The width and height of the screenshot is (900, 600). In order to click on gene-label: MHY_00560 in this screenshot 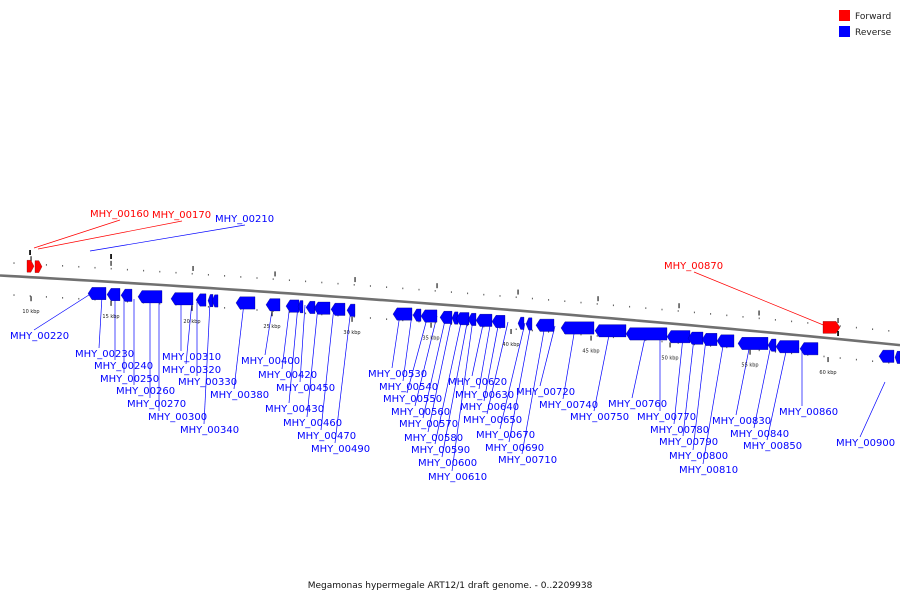, I will do `click(420, 412)`.